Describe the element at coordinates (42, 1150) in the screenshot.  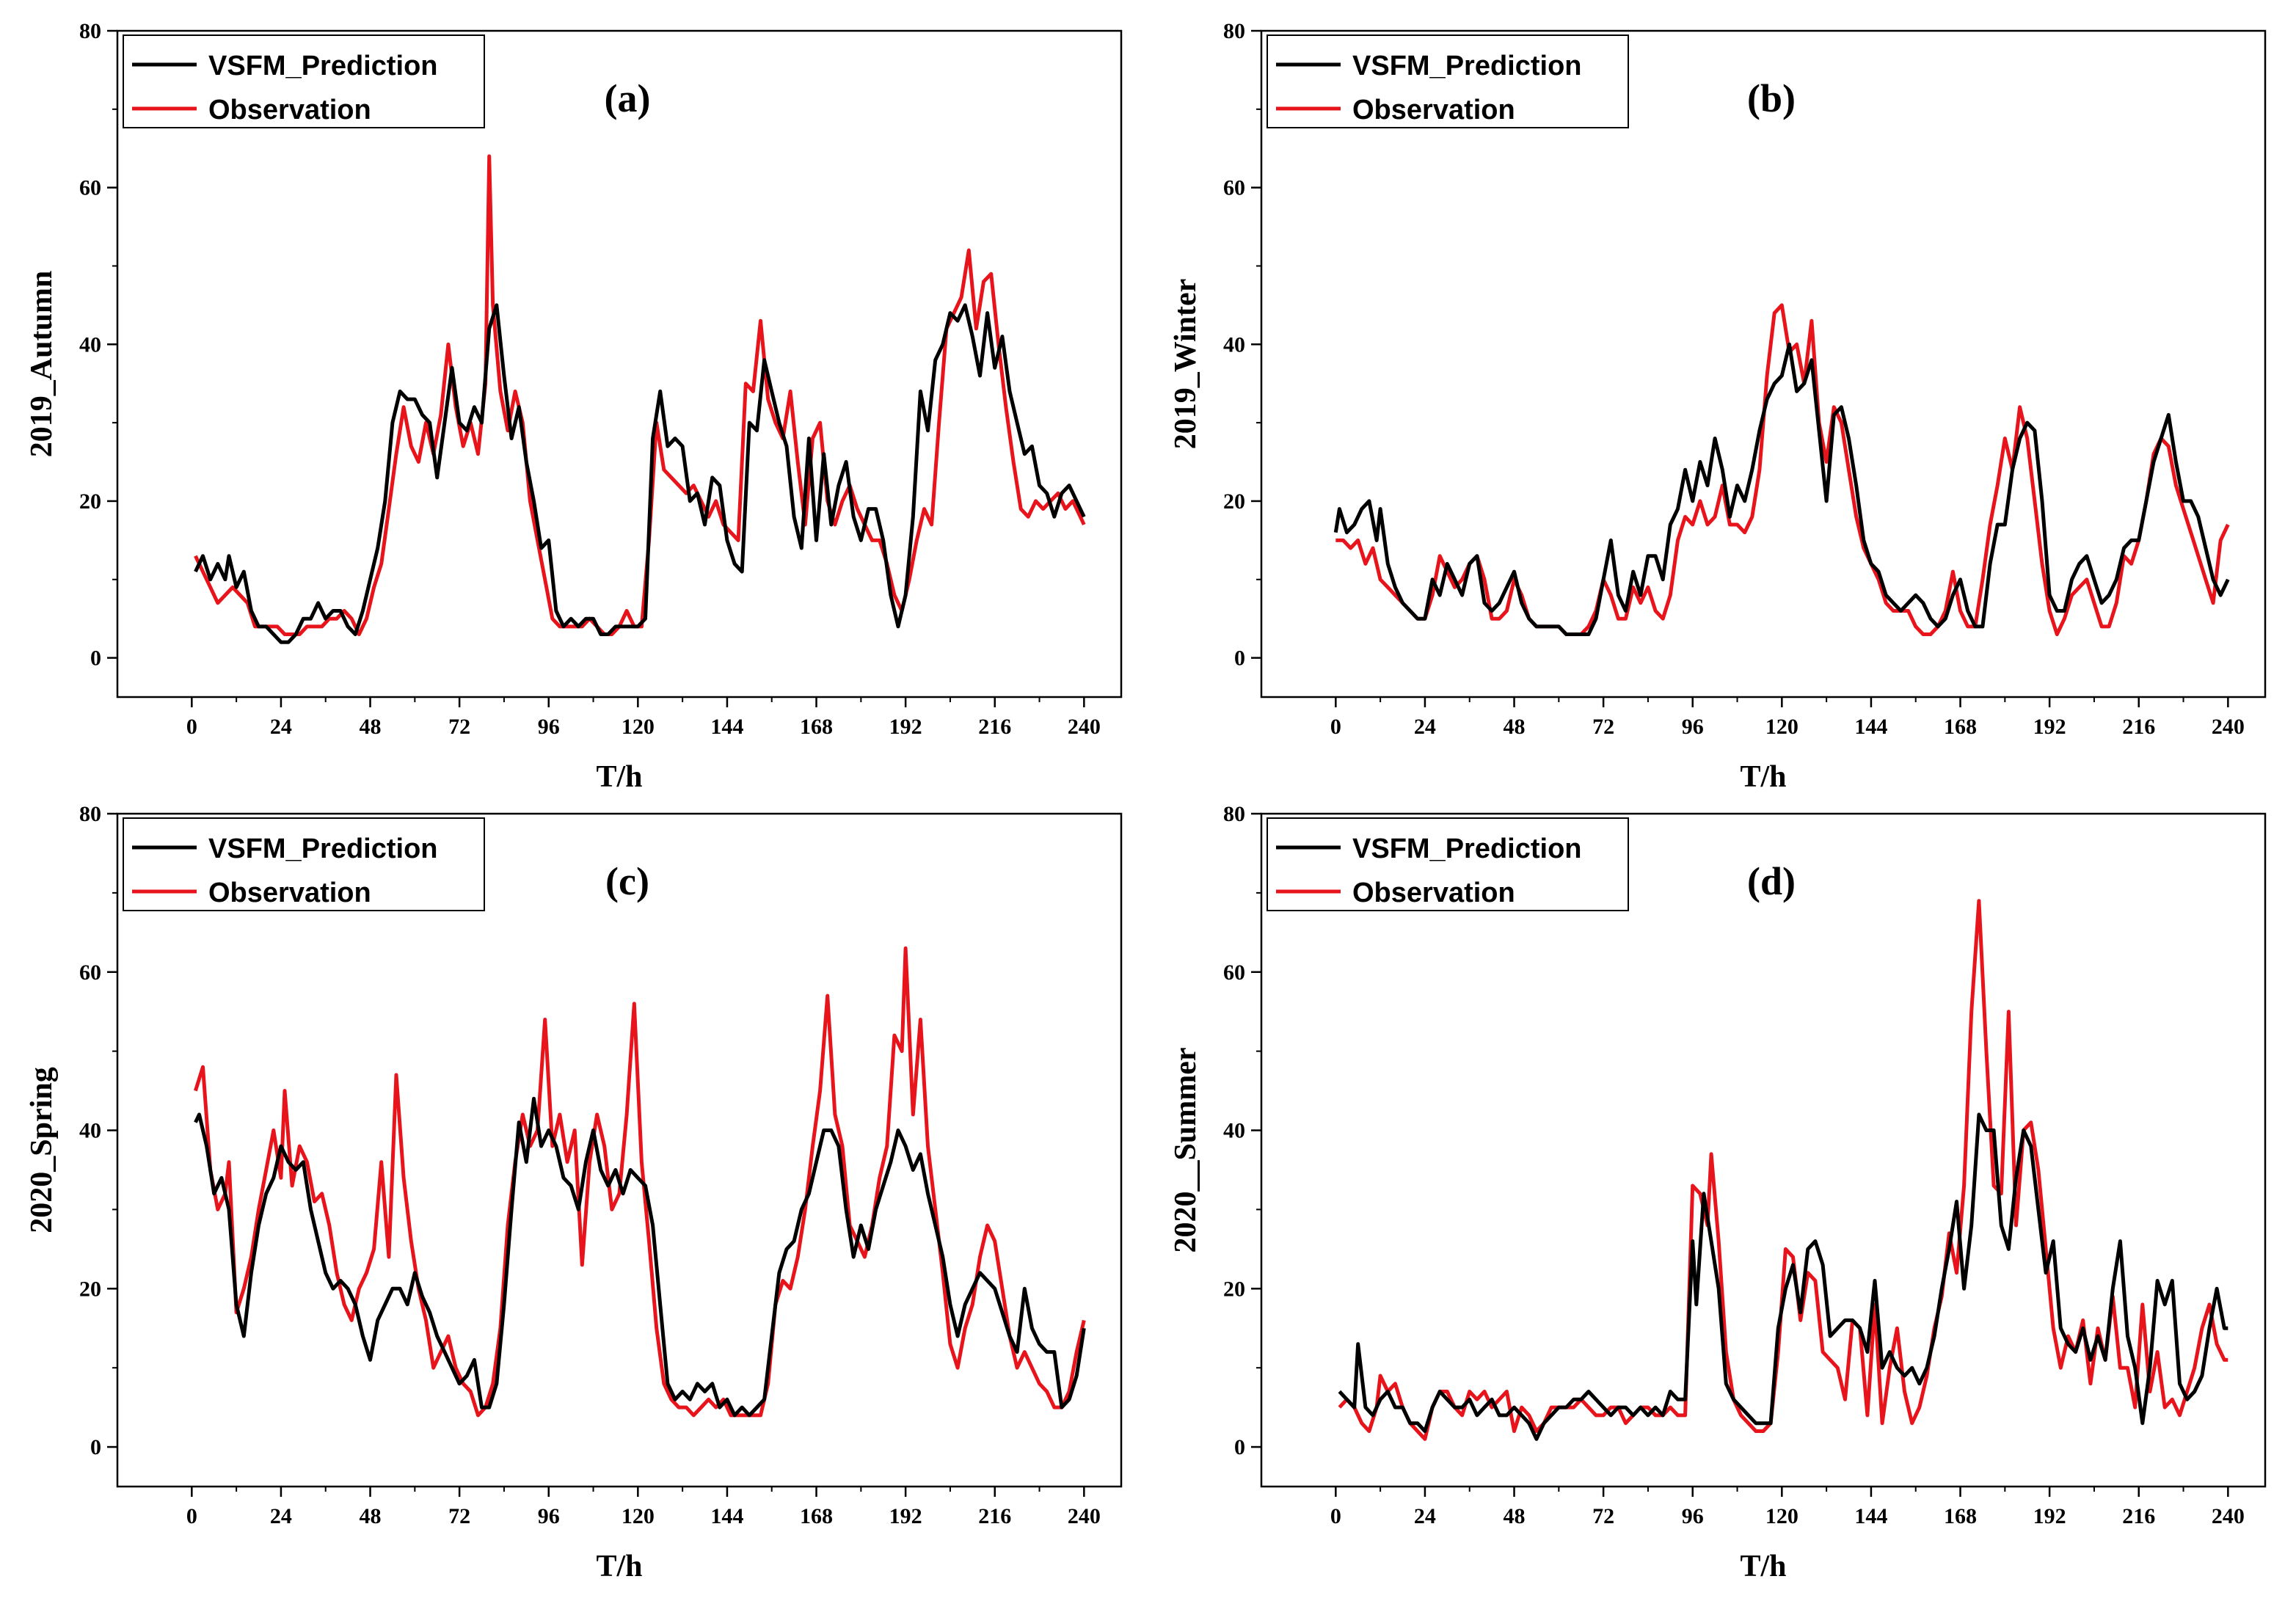
I see `y-axis-title: 2020_Spring` at that location.